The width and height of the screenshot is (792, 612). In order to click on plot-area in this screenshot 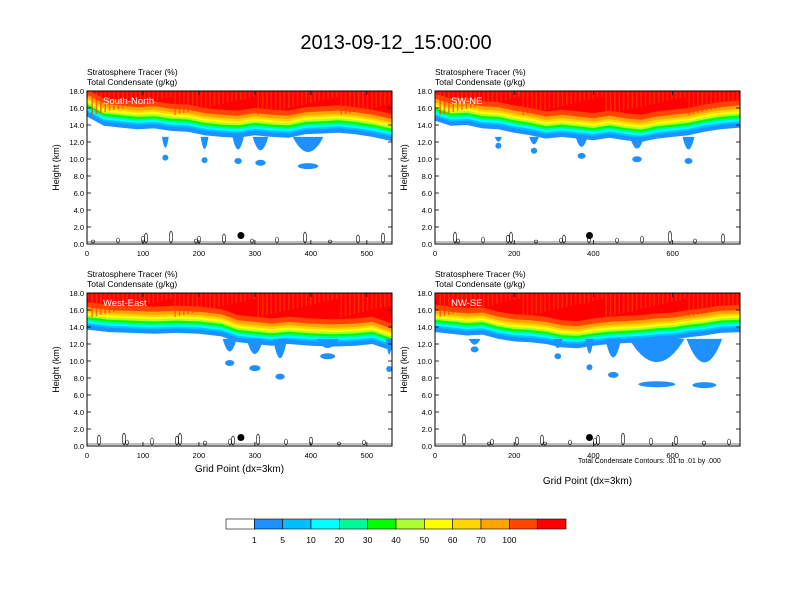, I will do `click(587, 369)`.